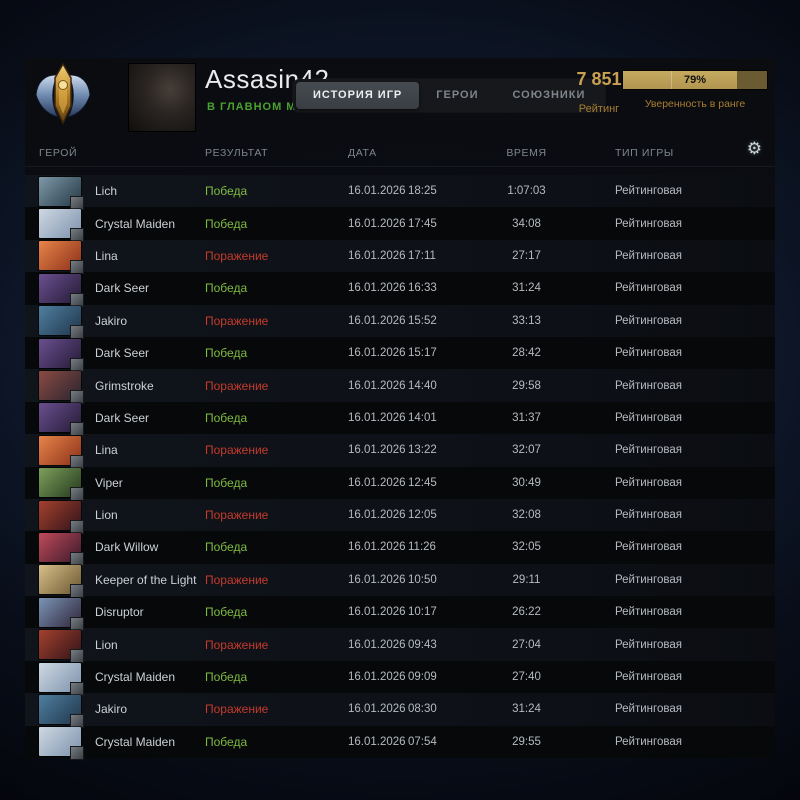  What do you see at coordinates (422, 385) in the screenshot?
I see `match-start-time: 14:40` at bounding box center [422, 385].